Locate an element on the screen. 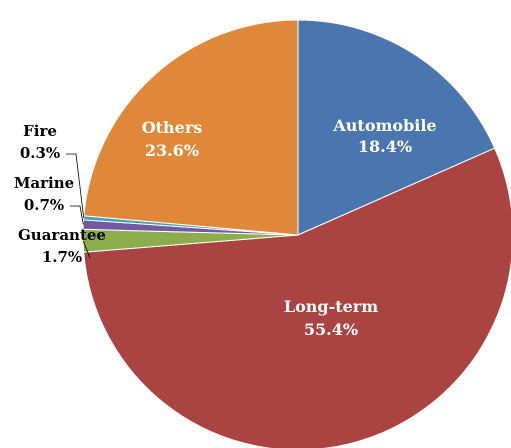 This screenshot has height=448, width=511. slice-label-others-pct: 23.6% is located at coordinates (172, 150).